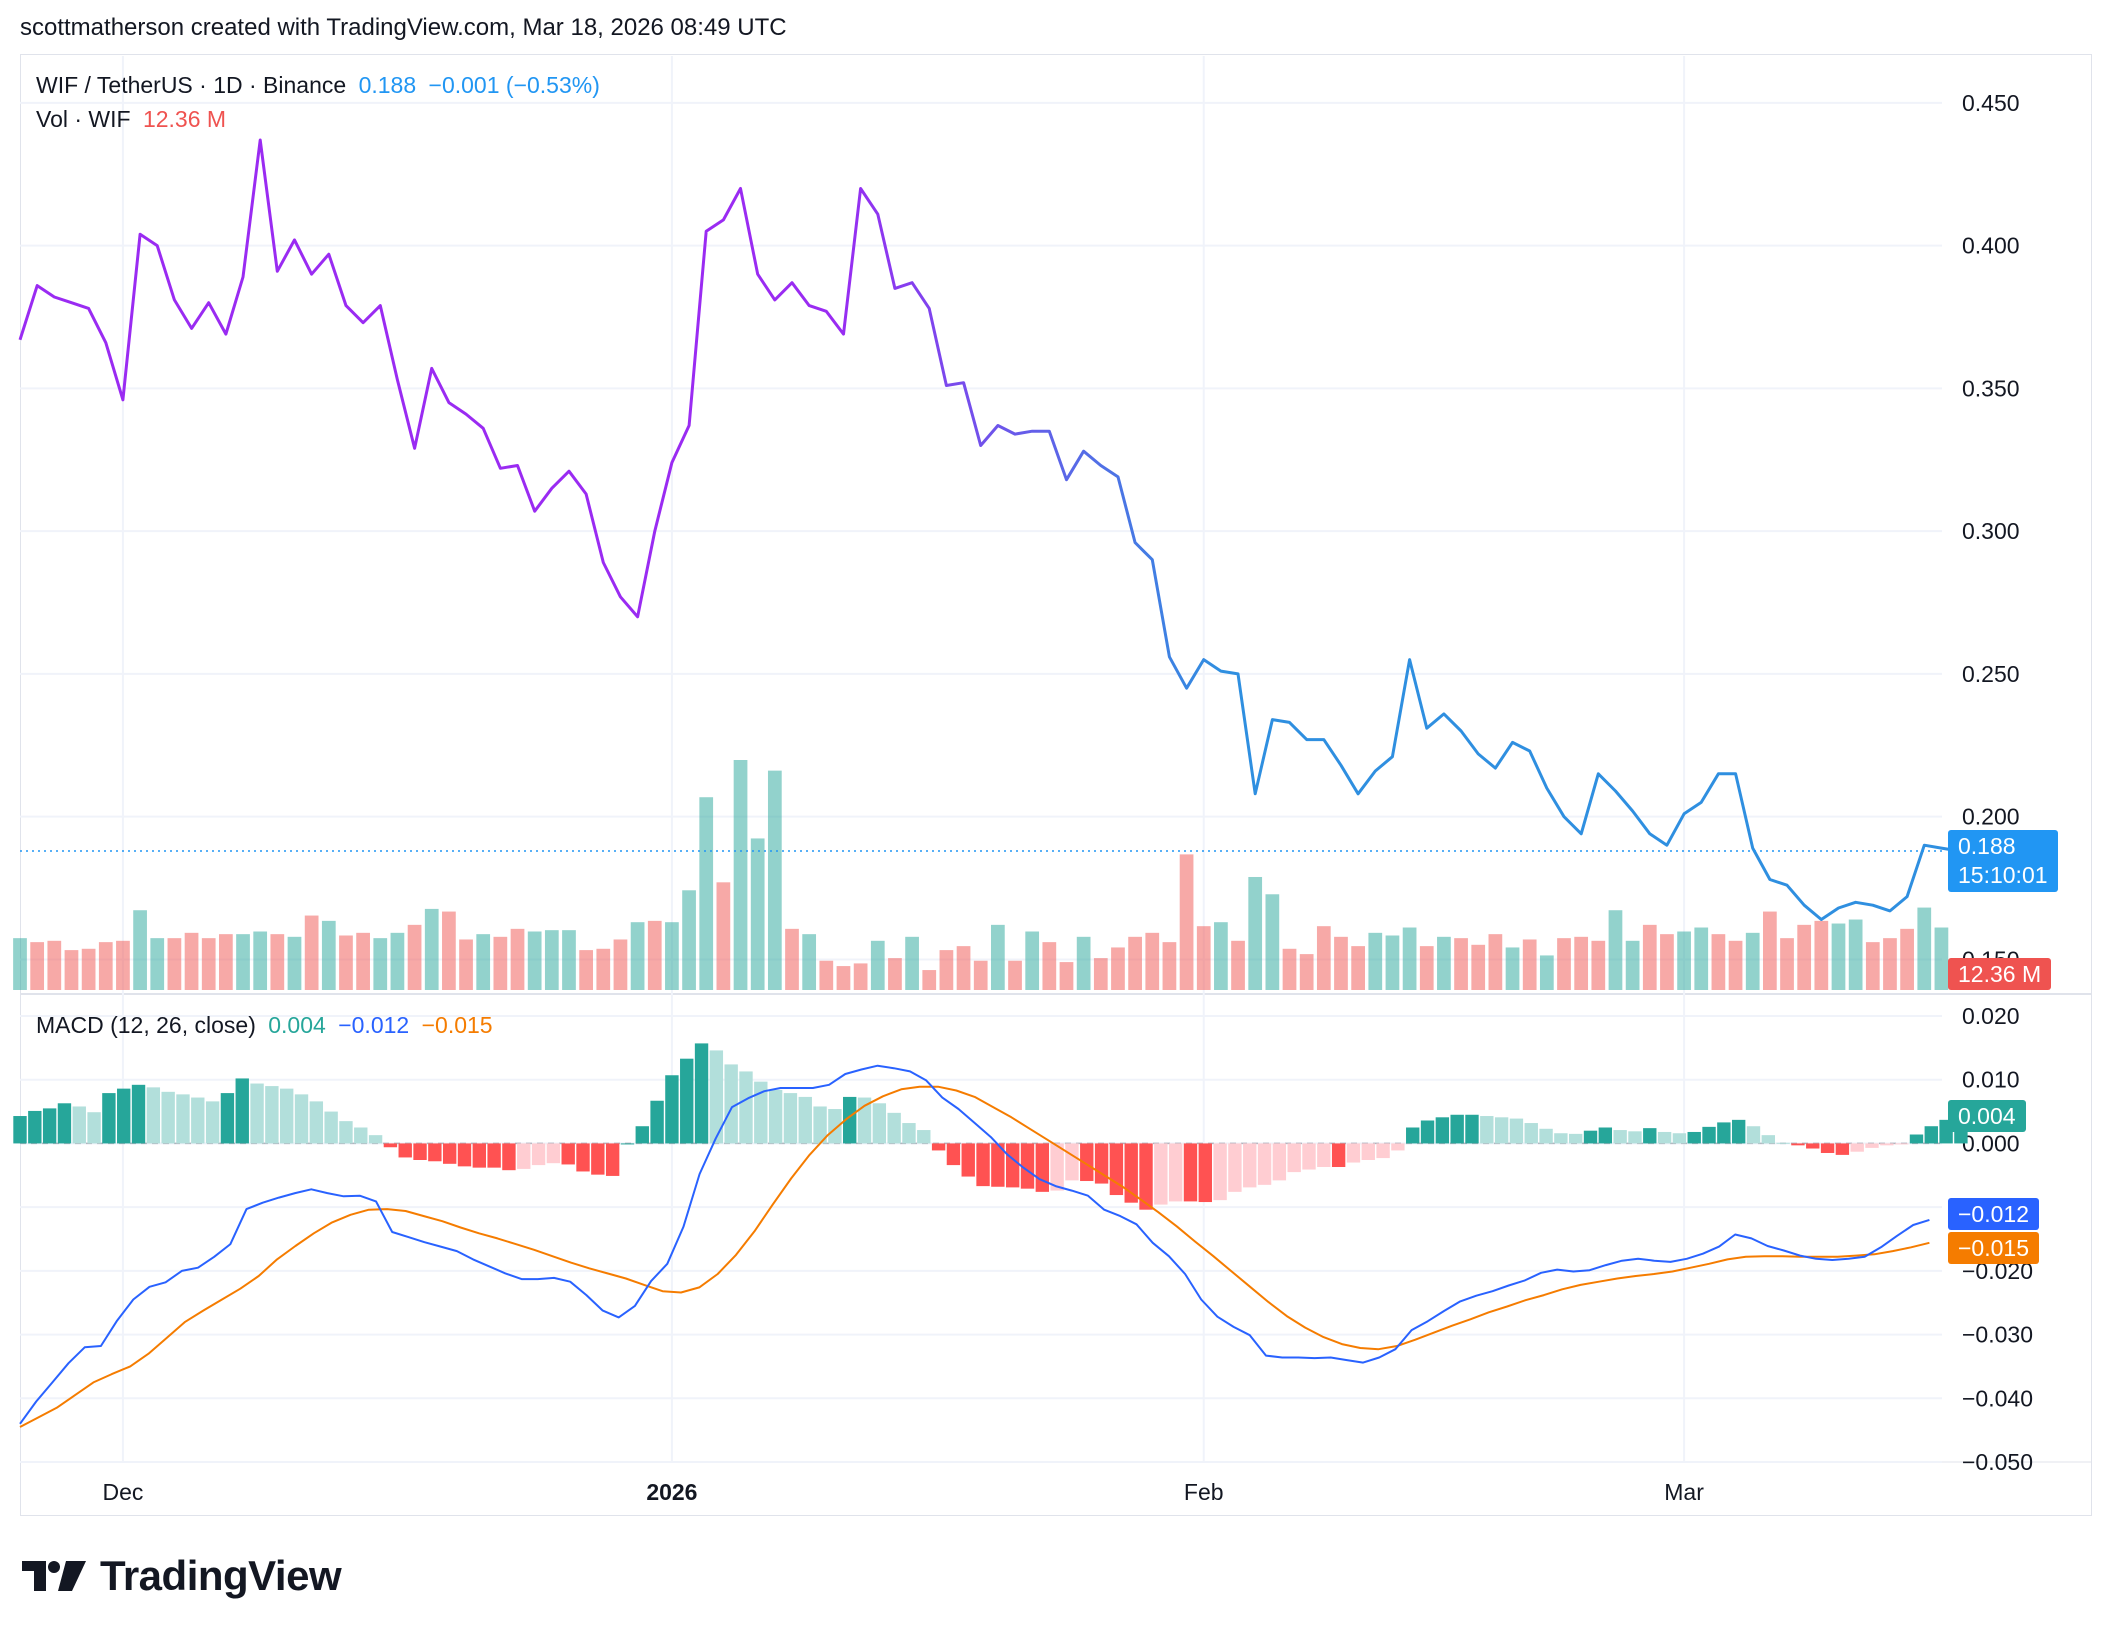 The height and width of the screenshot is (1636, 2108). What do you see at coordinates (146, 1025) in the screenshot?
I see `macd-label: MACD (12, 26, close)` at bounding box center [146, 1025].